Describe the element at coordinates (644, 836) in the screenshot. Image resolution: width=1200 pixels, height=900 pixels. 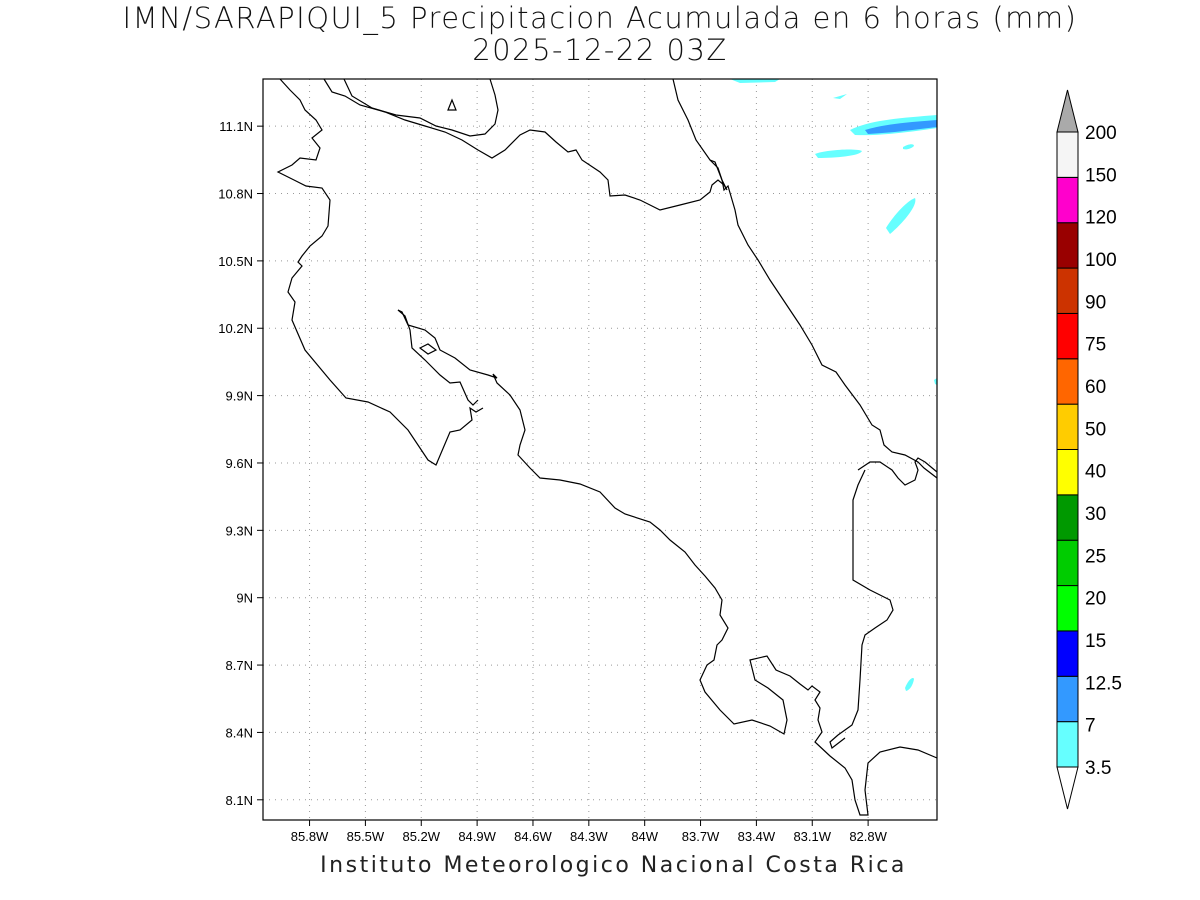
I see `x-tick-label: 84W` at that location.